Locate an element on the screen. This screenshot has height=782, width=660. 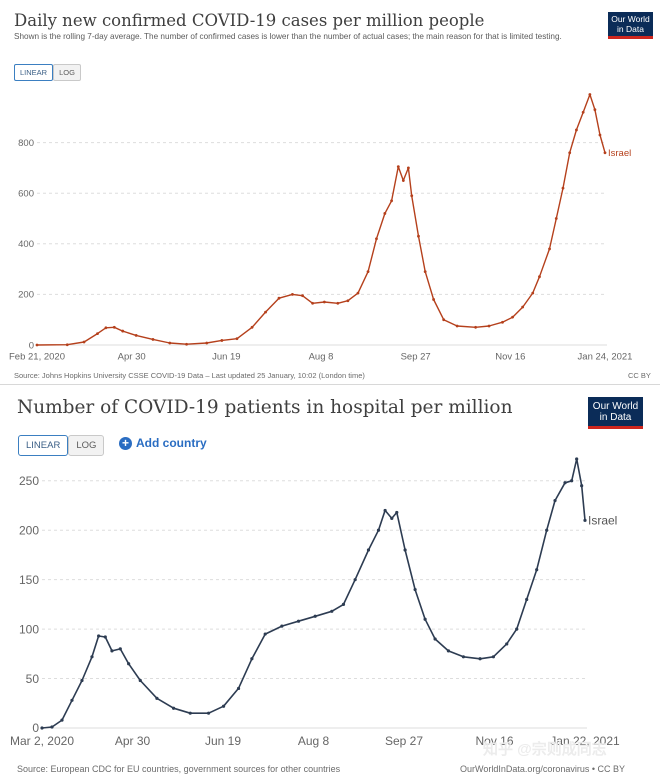
y-tick-label: 250 is located at coordinates (29, 481).